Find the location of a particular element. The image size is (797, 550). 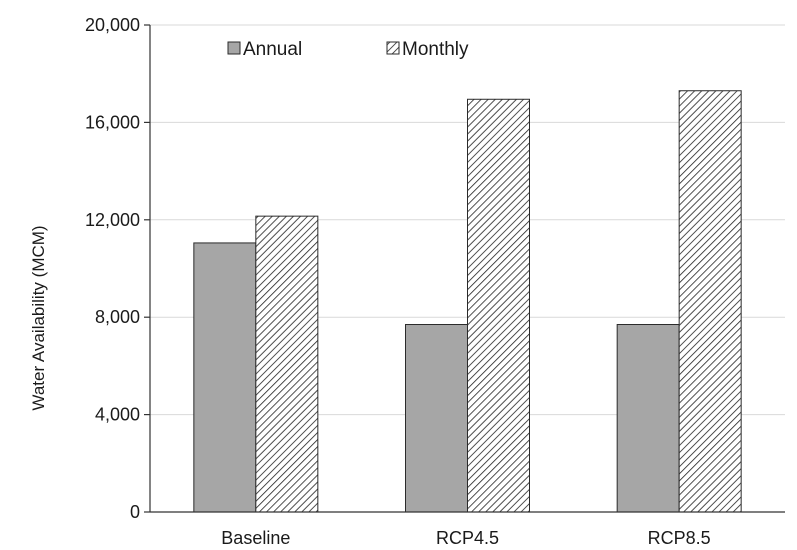

bar-annual-rcp85 is located at coordinates (648, 418).